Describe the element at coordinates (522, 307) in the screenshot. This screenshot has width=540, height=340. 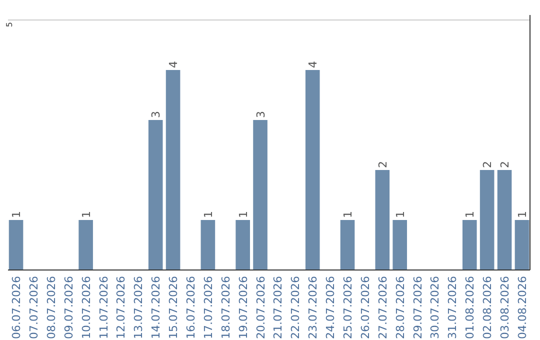
I see `x-tick-label: 04.08.2026` at that location.